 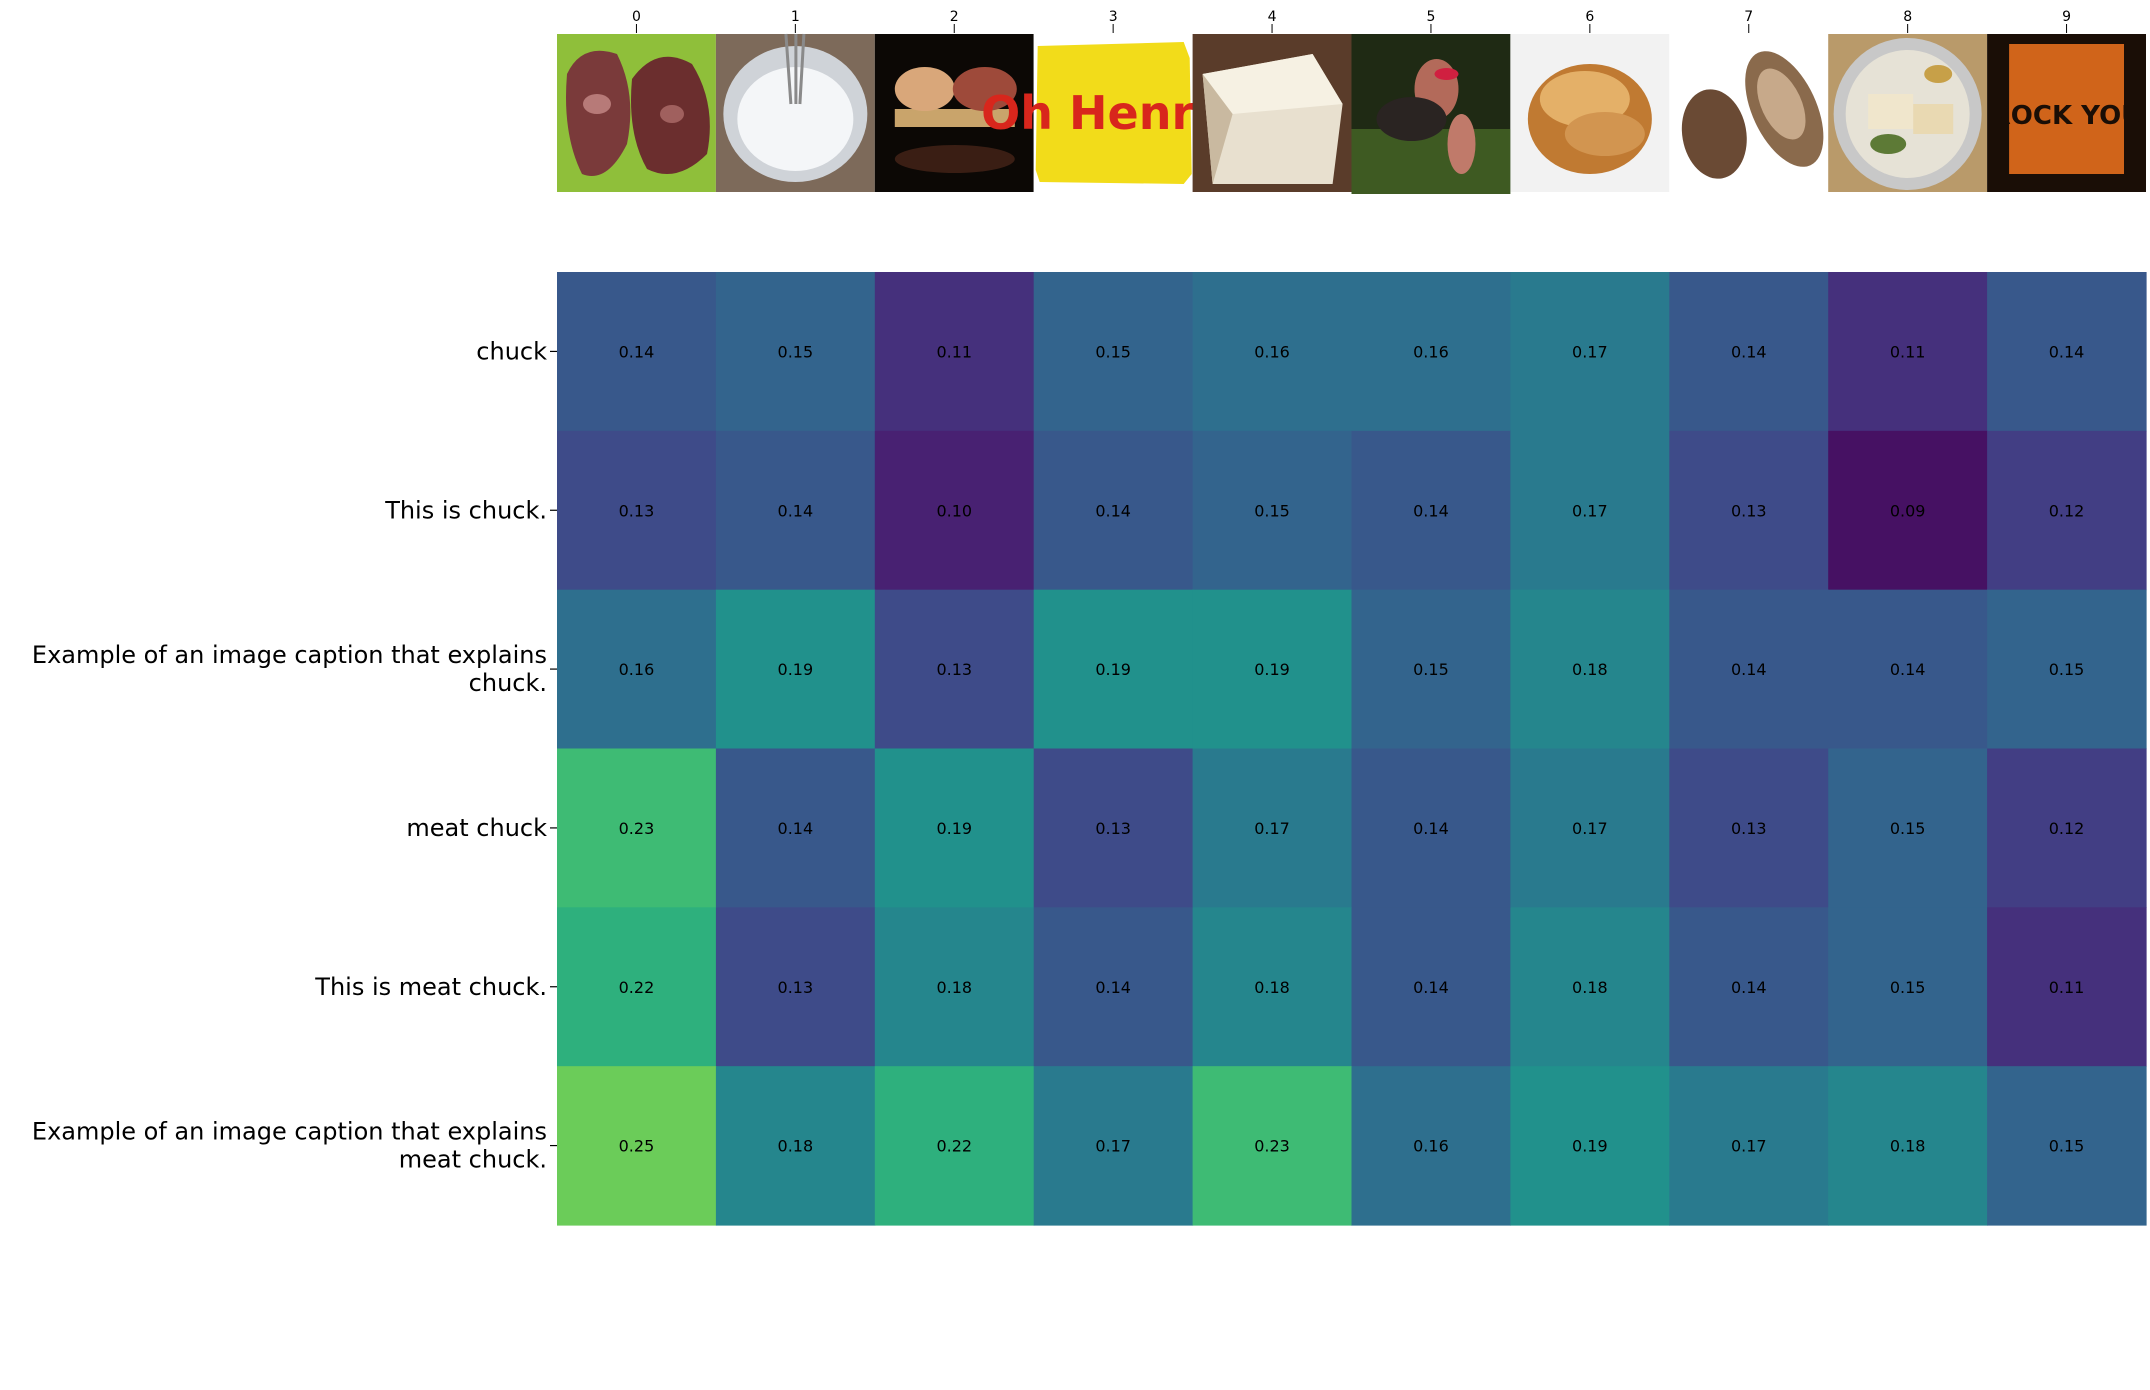 I want to click on row-label: meat chuck, so click(x=476, y=828).